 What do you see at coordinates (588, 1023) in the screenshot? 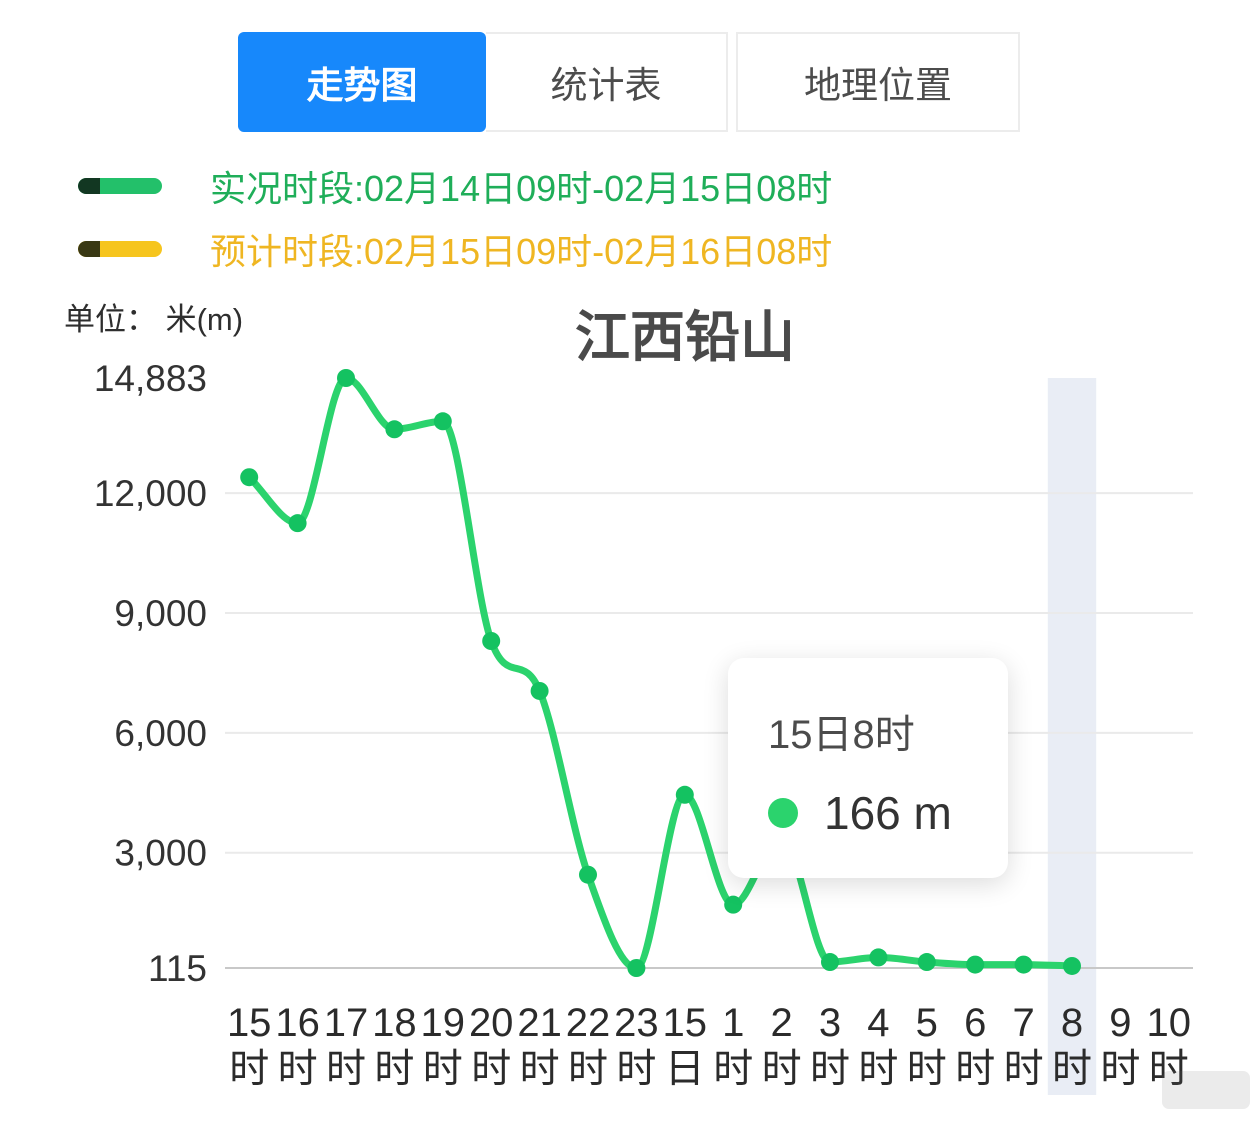
I see `x-axis-label: 22` at bounding box center [588, 1023].